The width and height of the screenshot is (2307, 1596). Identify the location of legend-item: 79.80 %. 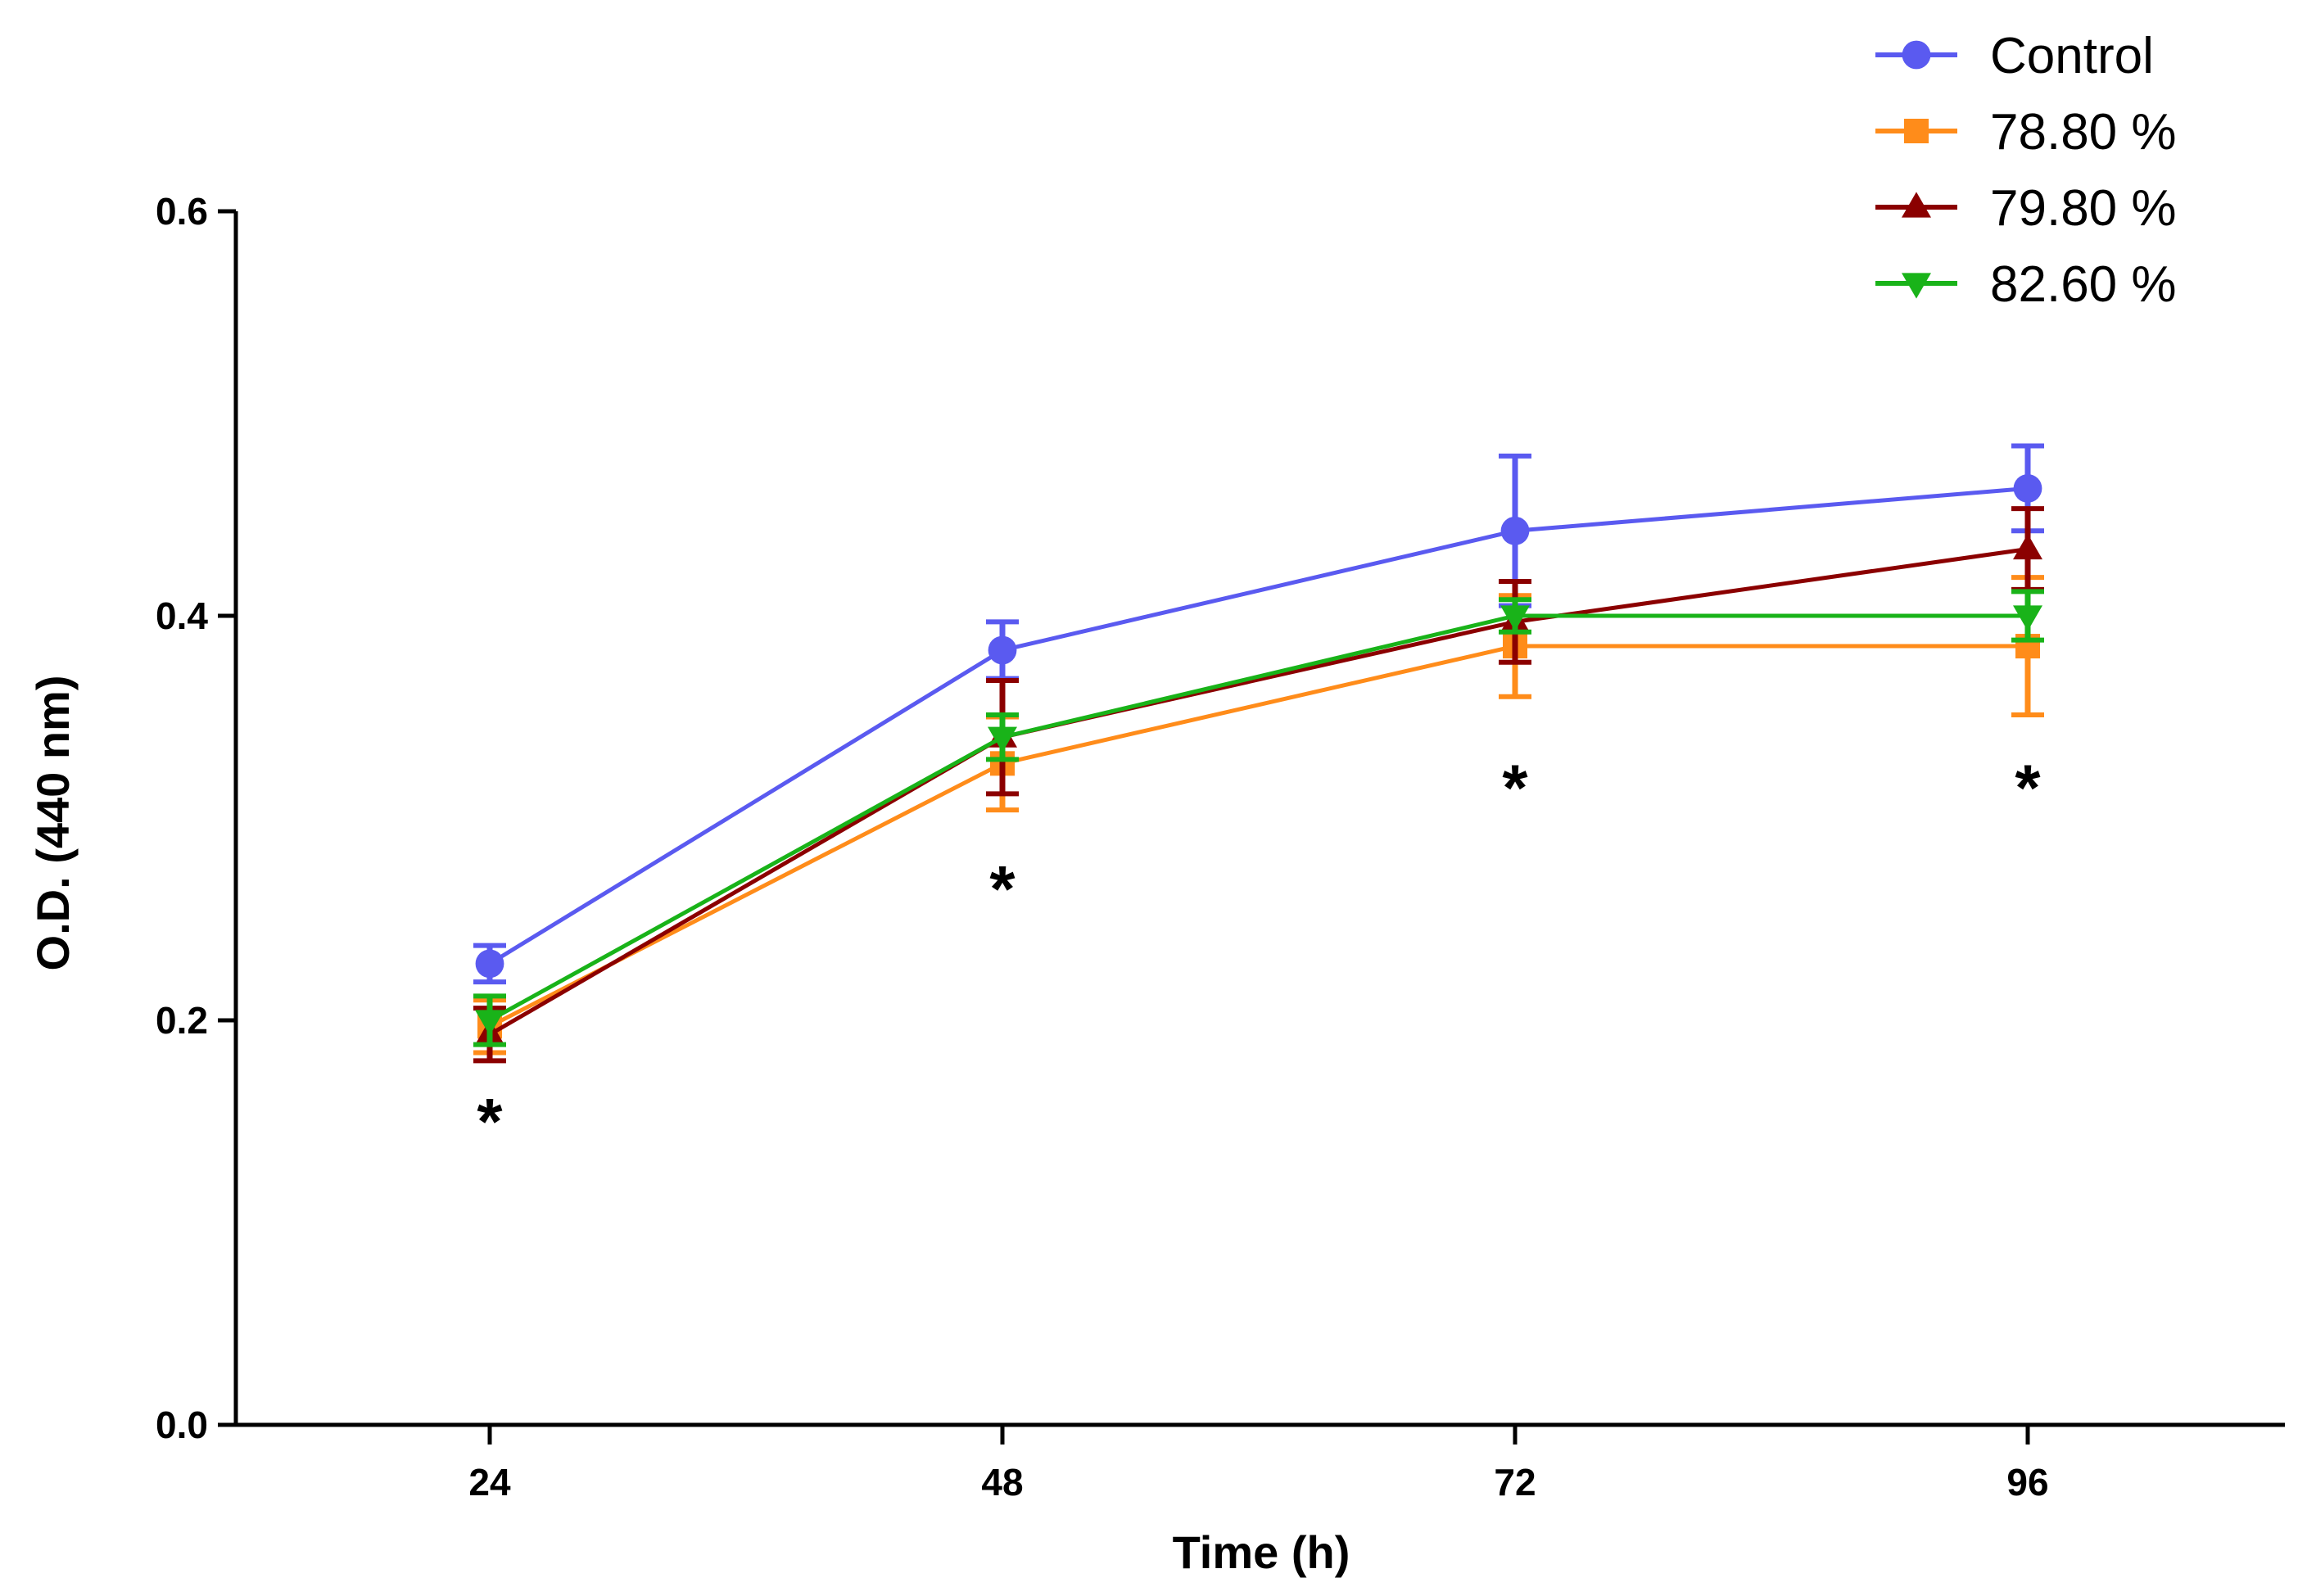
(2026, 208).